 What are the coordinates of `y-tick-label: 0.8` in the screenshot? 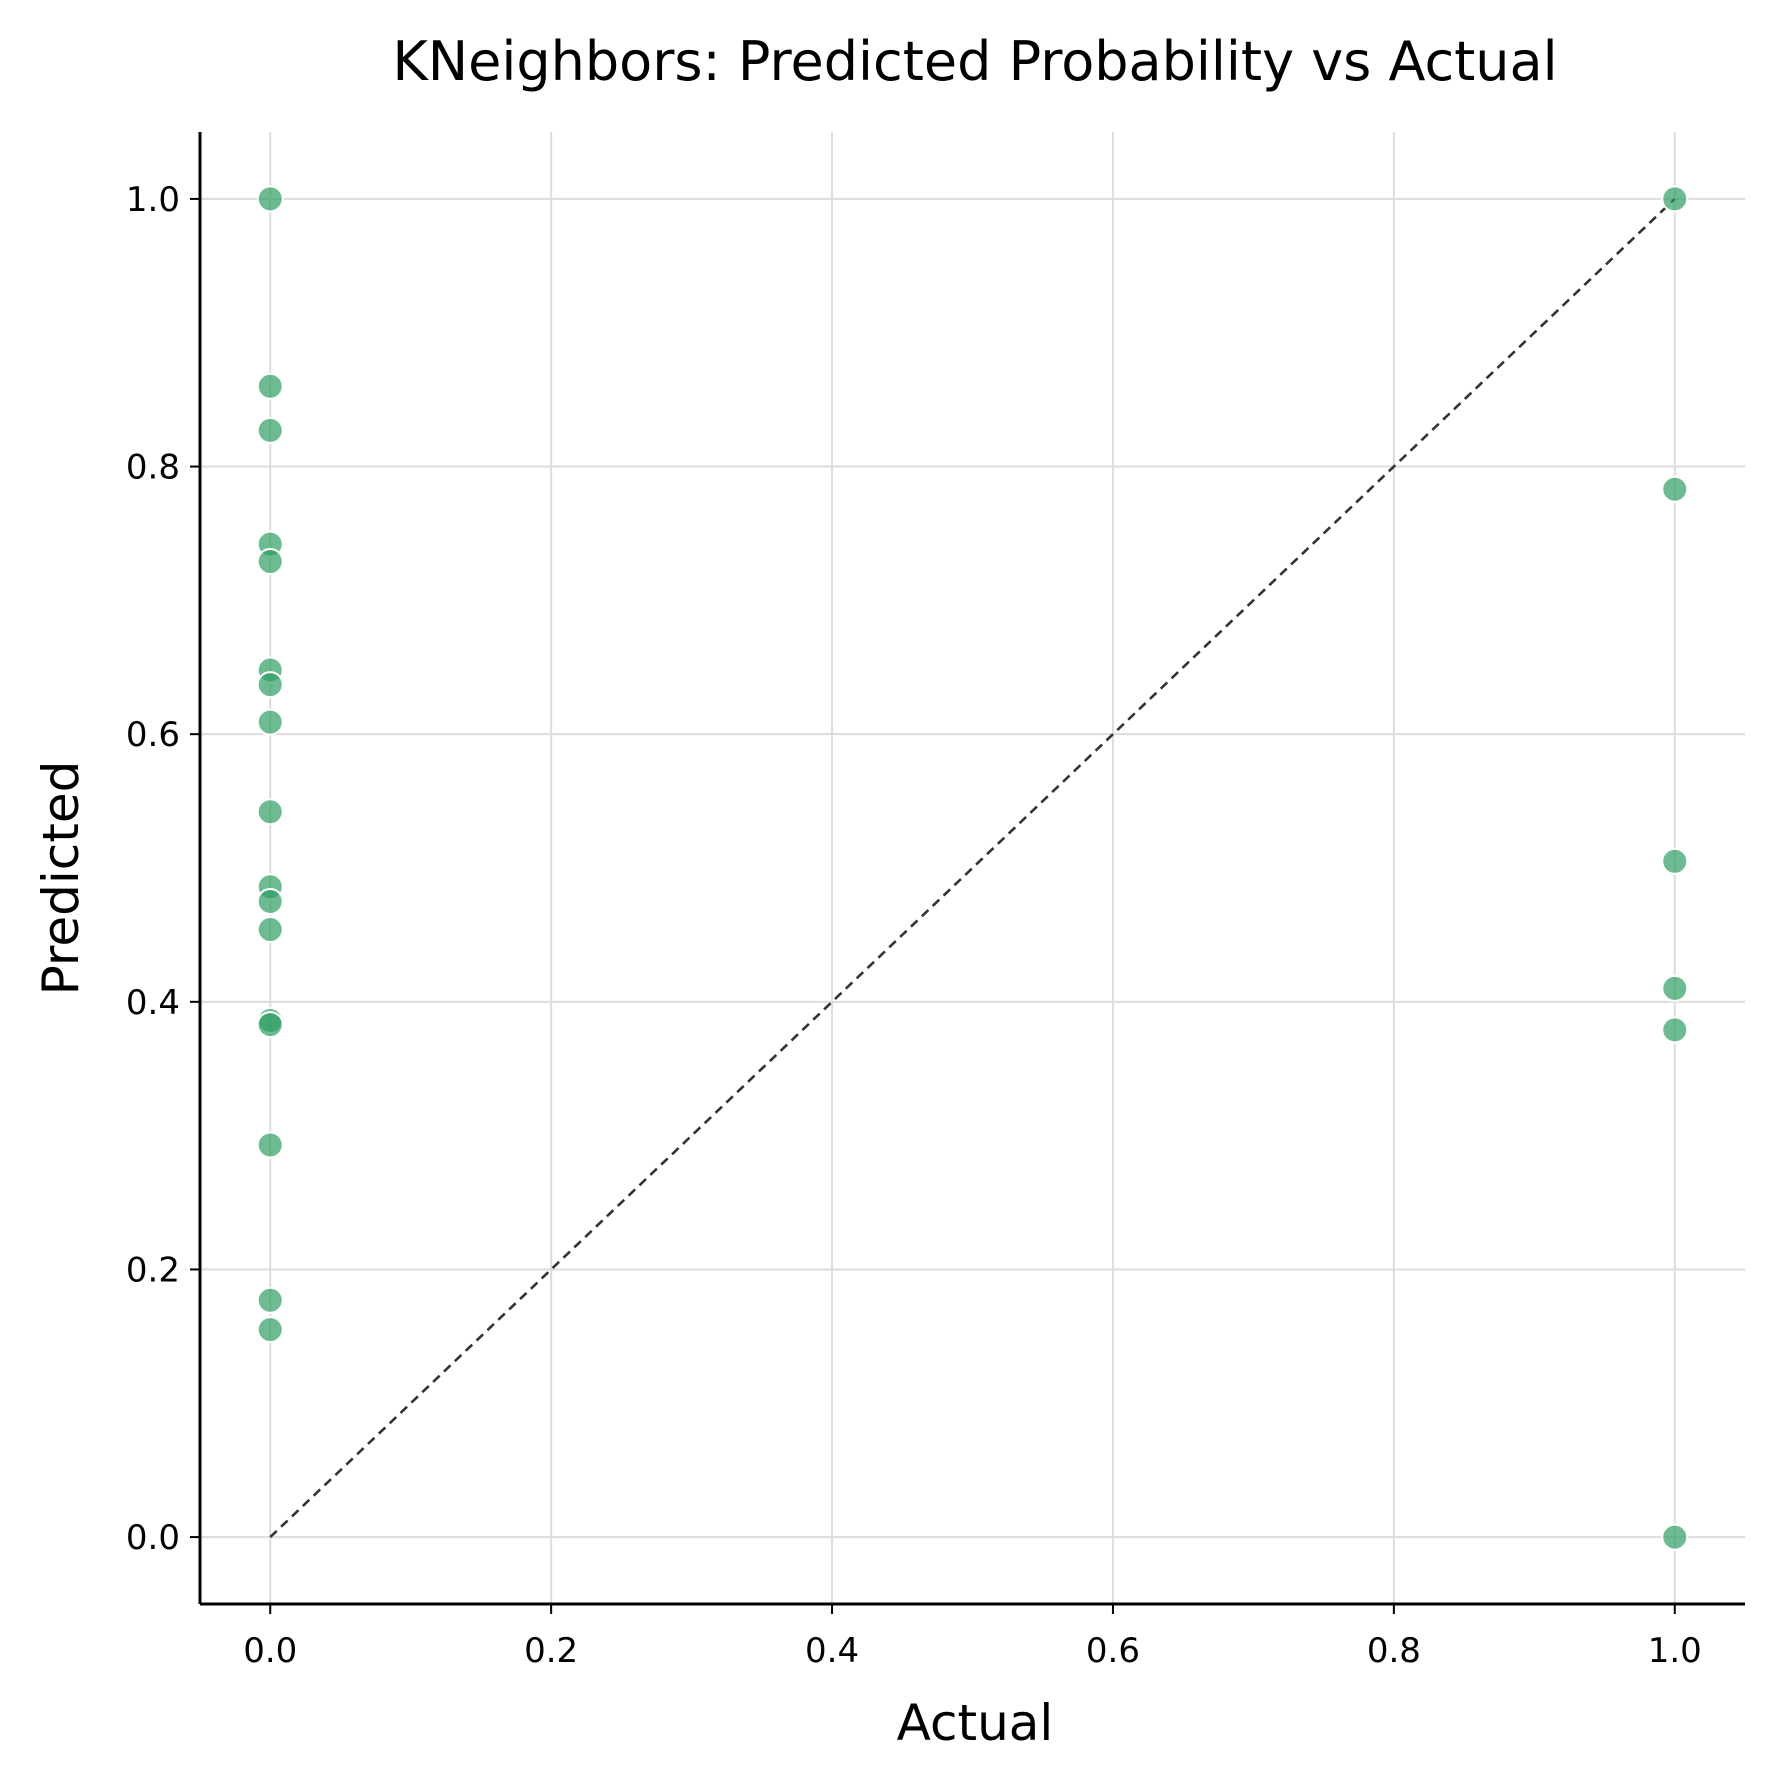 It's located at (153, 468).